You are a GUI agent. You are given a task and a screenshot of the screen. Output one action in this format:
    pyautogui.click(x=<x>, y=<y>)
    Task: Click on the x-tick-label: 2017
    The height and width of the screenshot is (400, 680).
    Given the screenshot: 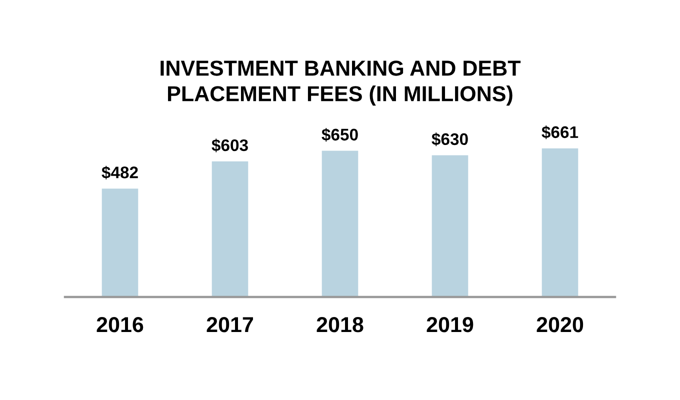 What is the action you would take?
    pyautogui.click(x=229, y=324)
    